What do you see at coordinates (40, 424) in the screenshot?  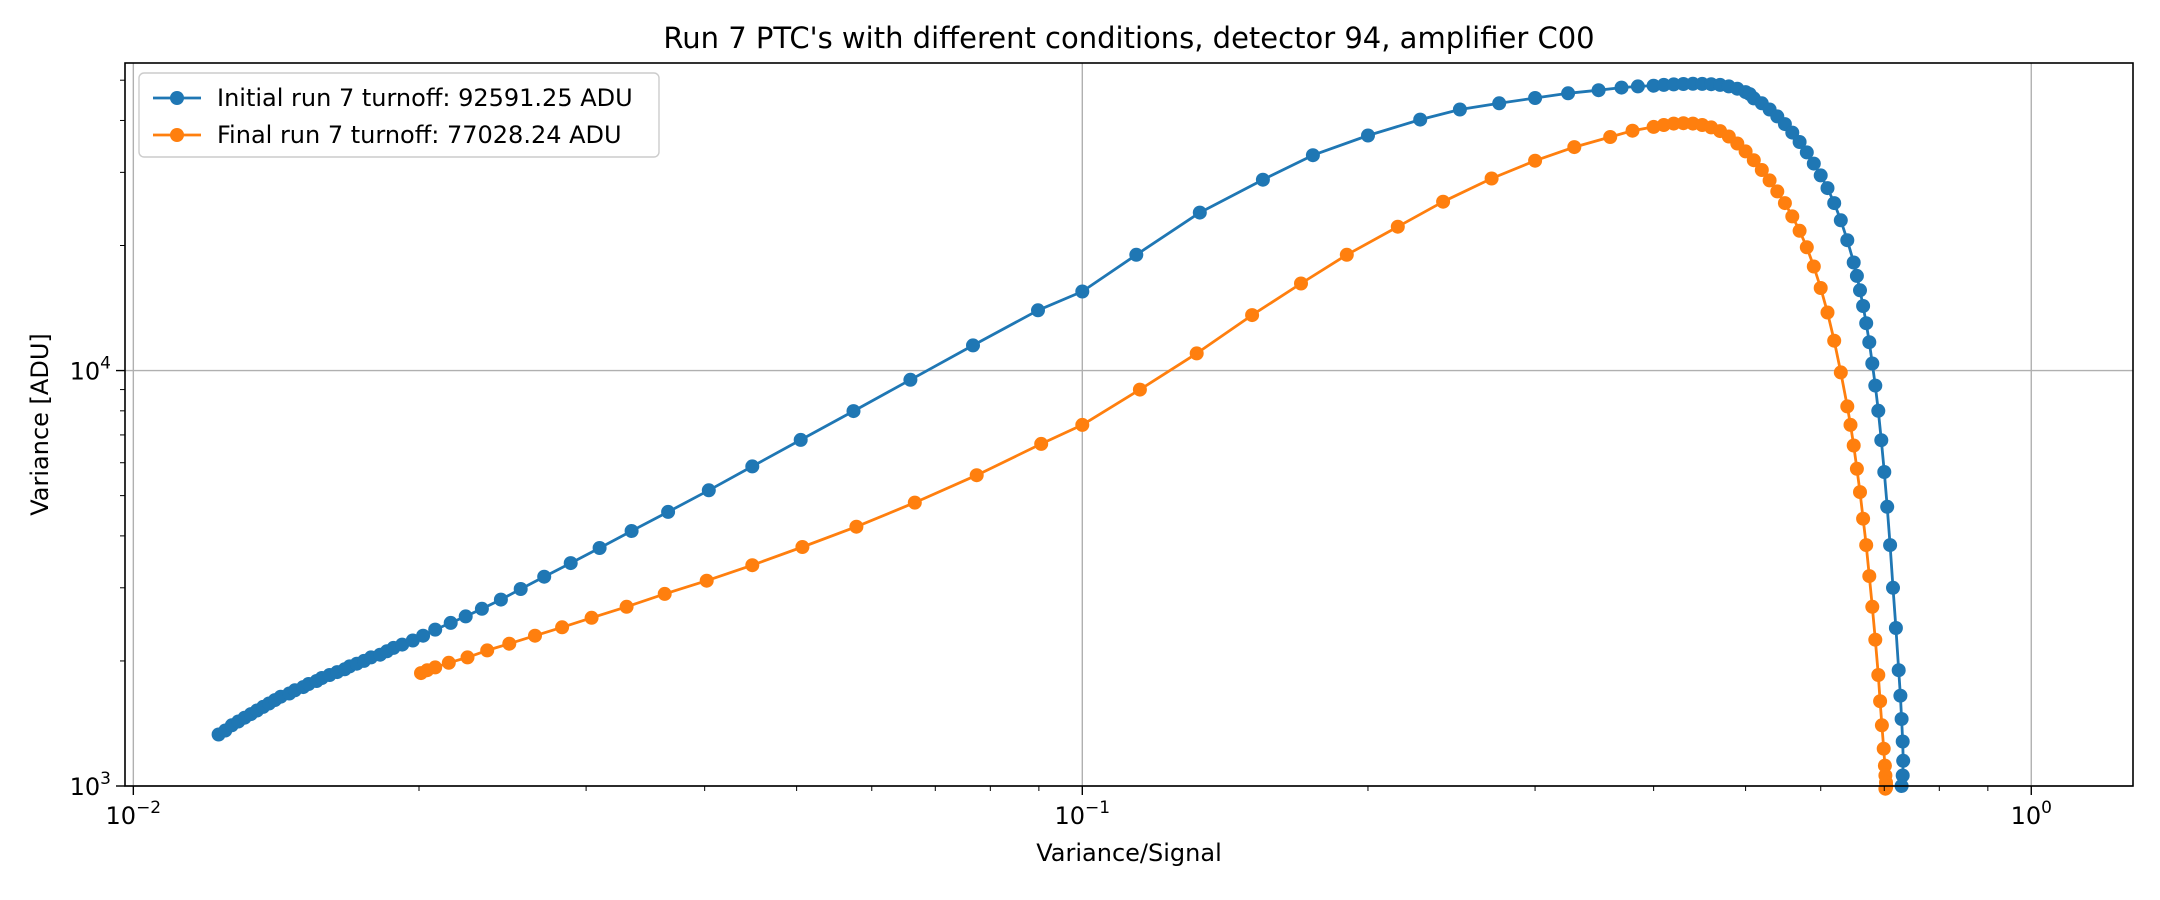 I see `y-axis-label: Variance [ADU]` at bounding box center [40, 424].